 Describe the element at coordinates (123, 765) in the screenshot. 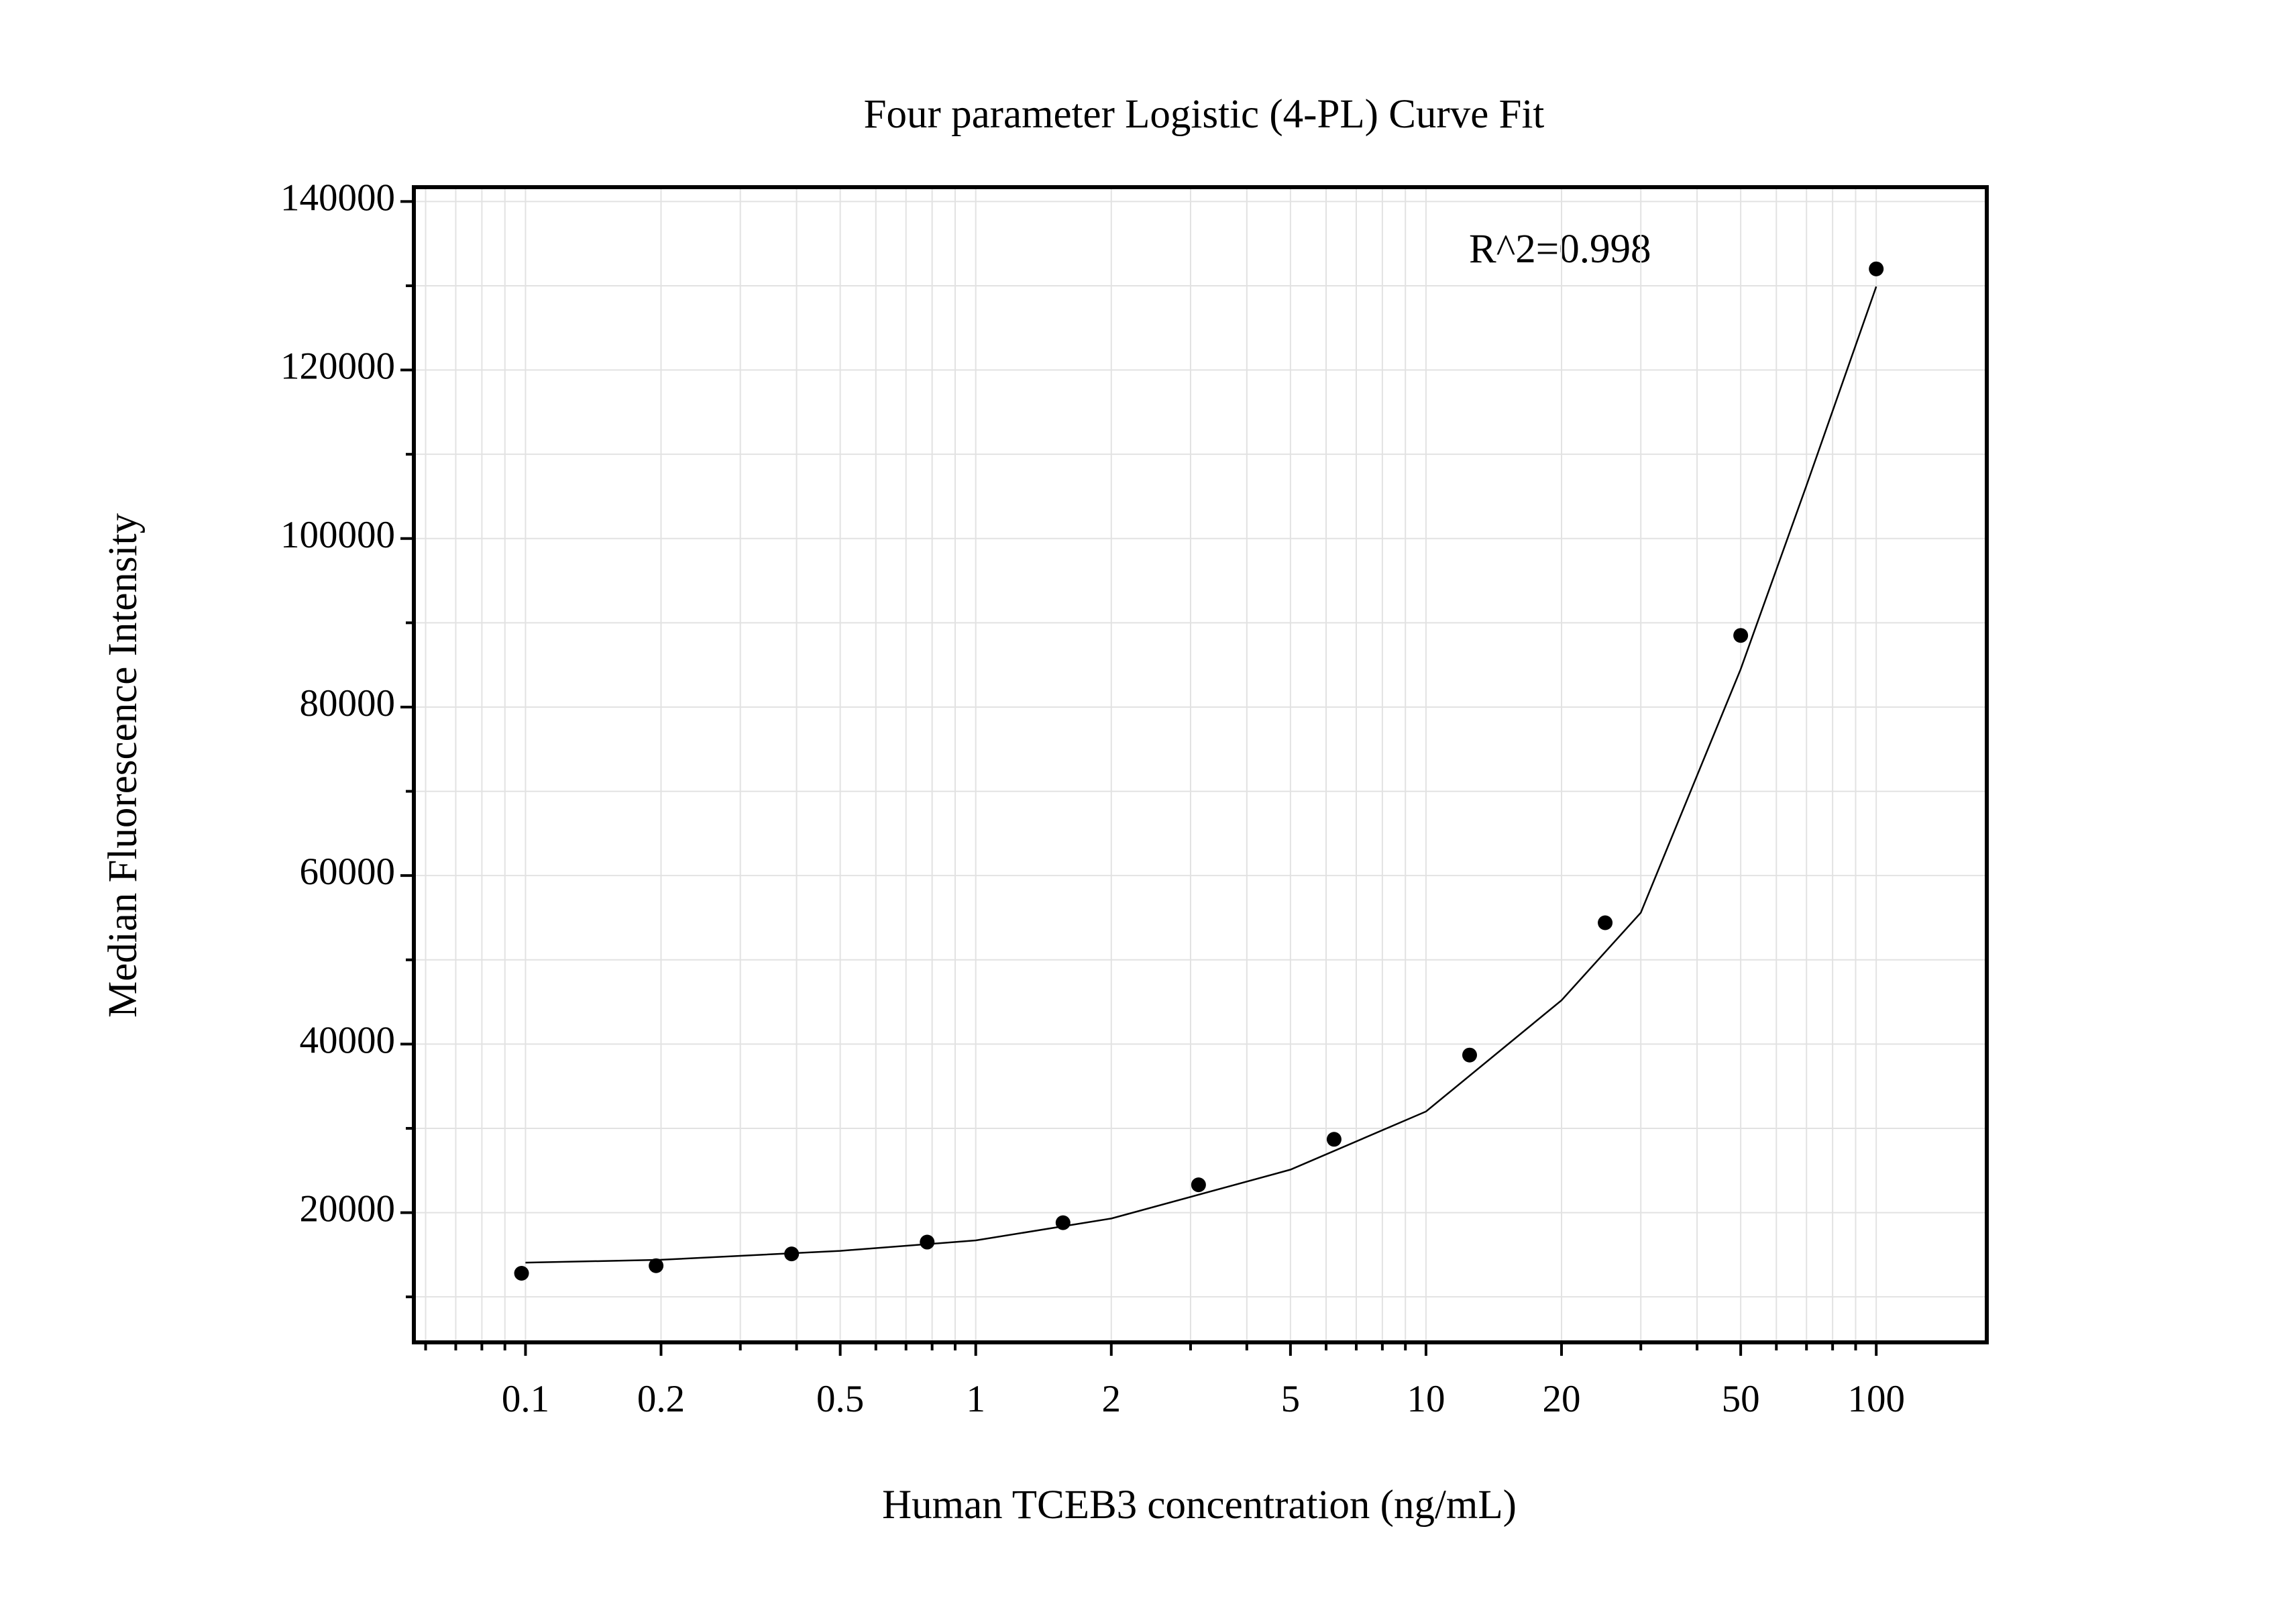

I see `y-axis-label: Median Fluorescence Intensity` at that location.